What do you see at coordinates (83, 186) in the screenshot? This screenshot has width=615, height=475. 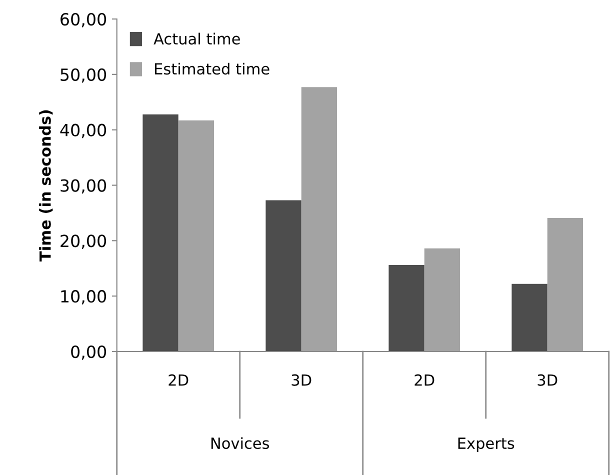 I see `y-tick-label: 30,00` at bounding box center [83, 186].